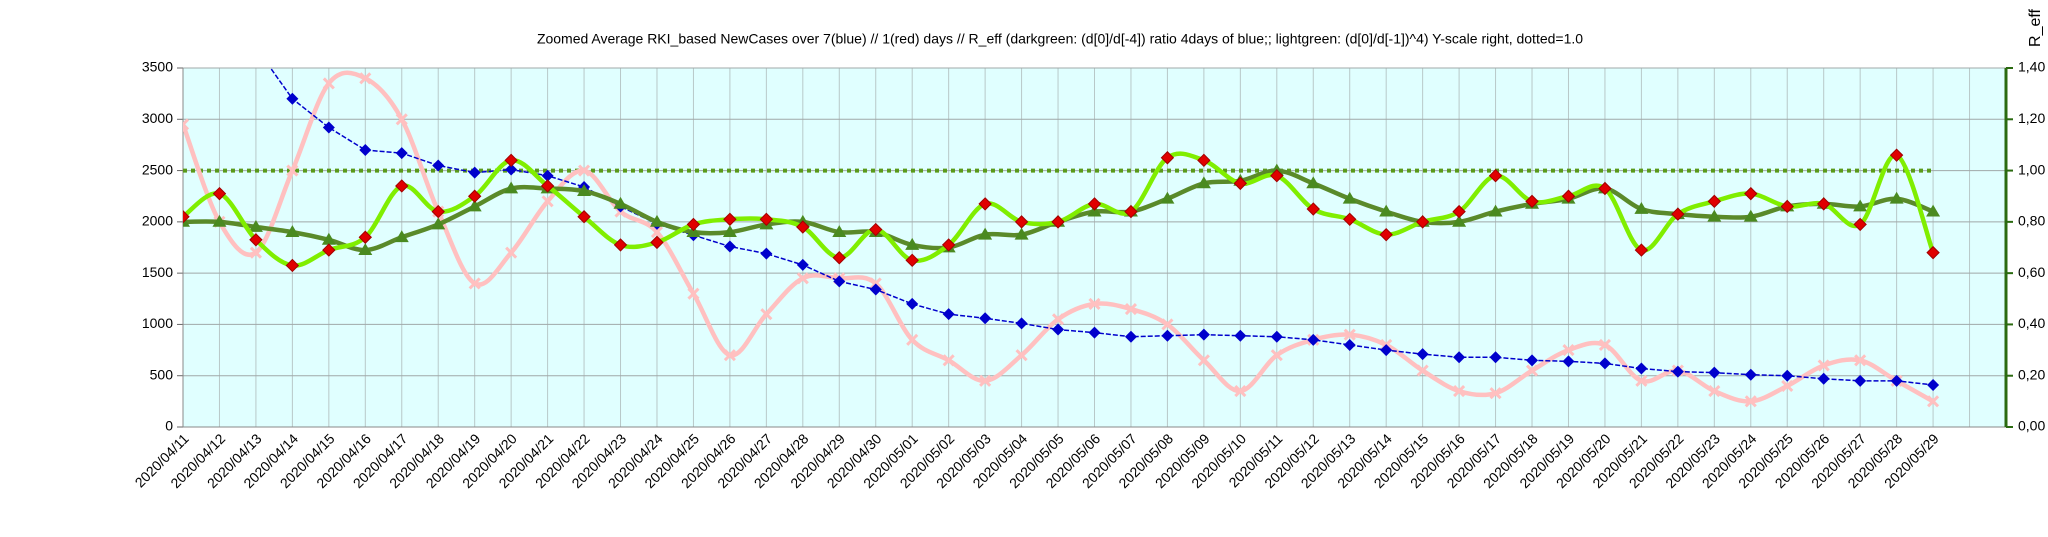 The image size is (2048, 537). Describe the element at coordinates (2031, 67) in the screenshot. I see `y2-tick-label: 1,40` at that location.